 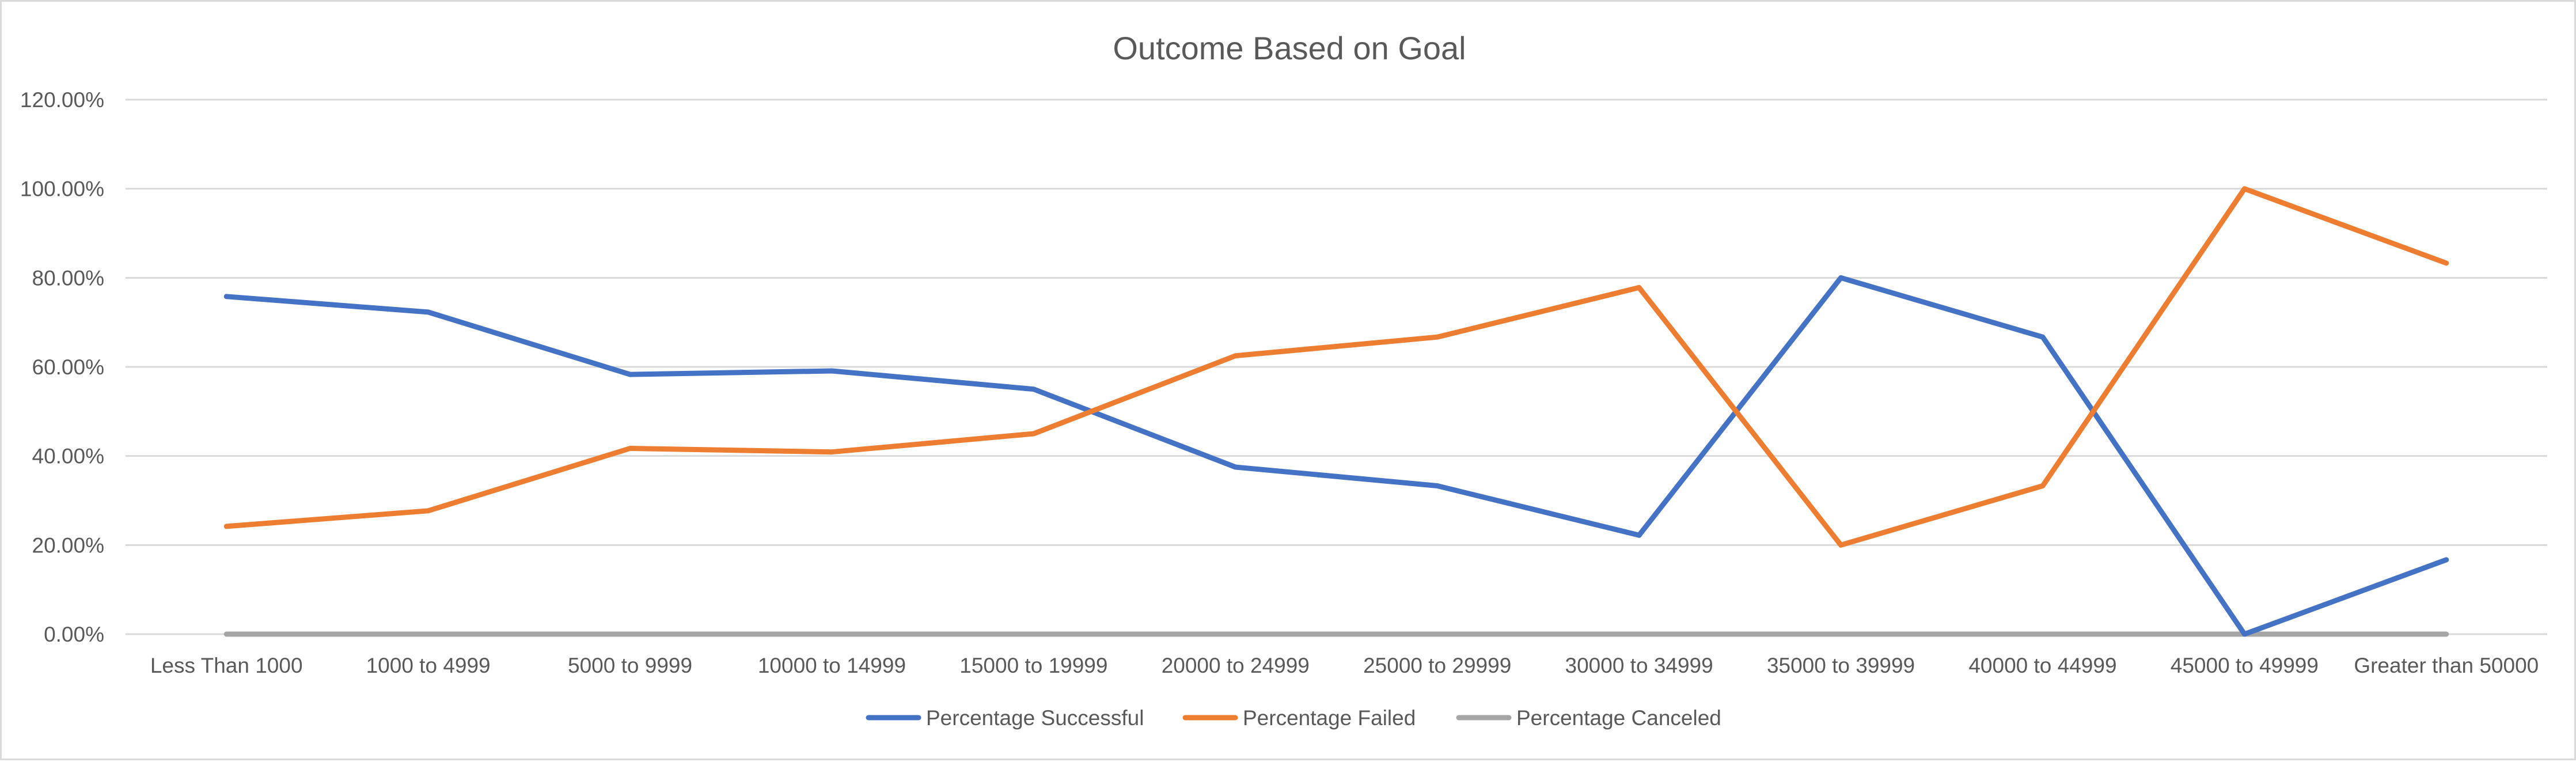 What do you see at coordinates (1618, 718) in the screenshot?
I see `legend-label: Percentage Canceled` at bounding box center [1618, 718].